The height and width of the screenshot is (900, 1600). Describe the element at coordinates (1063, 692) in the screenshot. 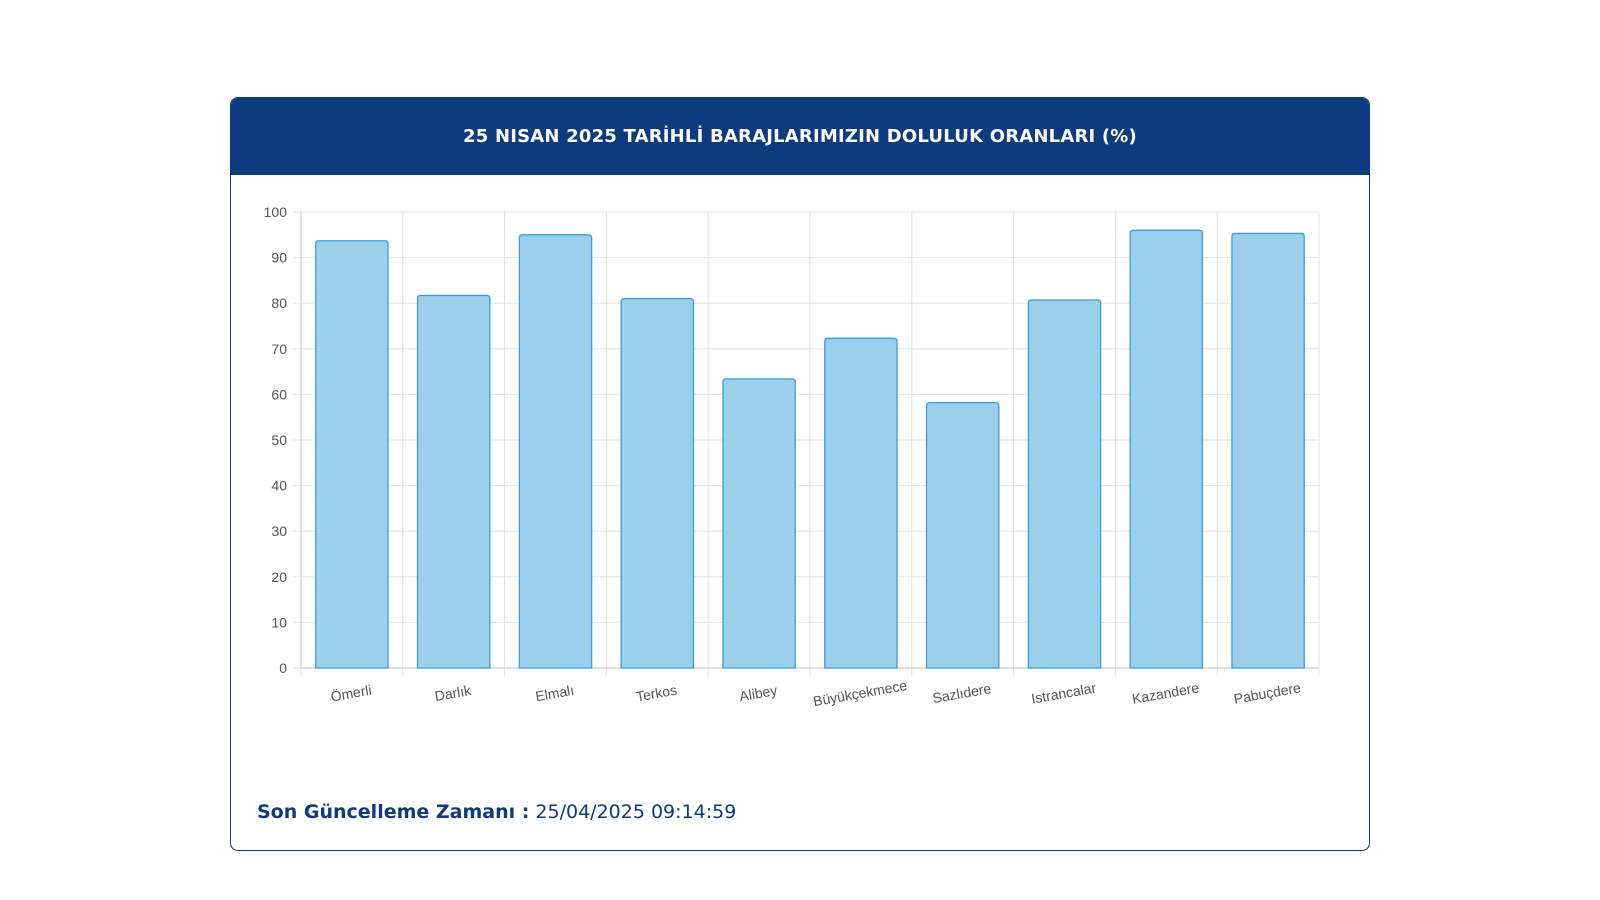

I see `x-tick-label: Istrancalar` at that location.